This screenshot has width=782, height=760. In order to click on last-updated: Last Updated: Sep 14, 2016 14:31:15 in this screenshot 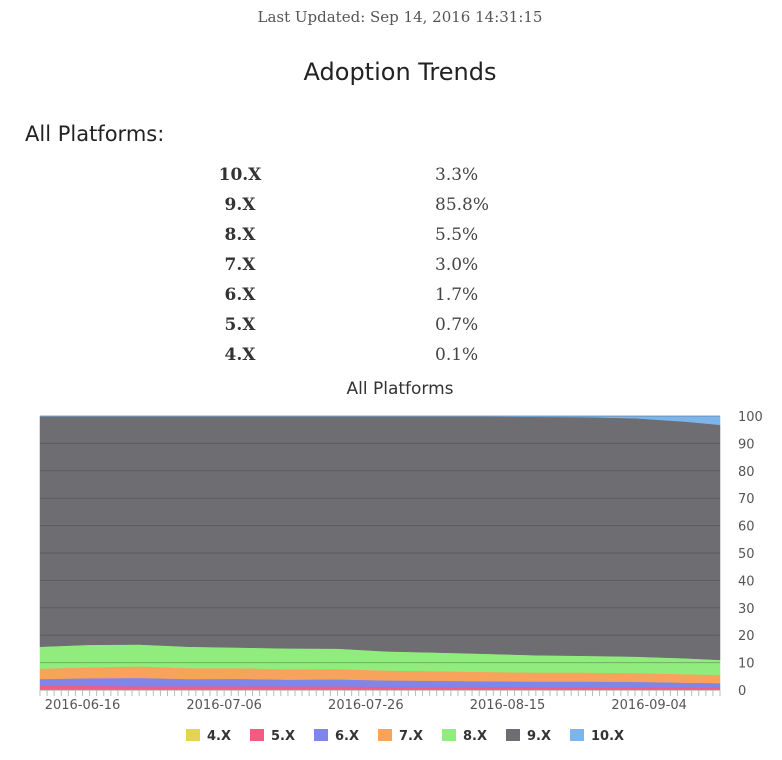, I will do `click(400, 17)`.